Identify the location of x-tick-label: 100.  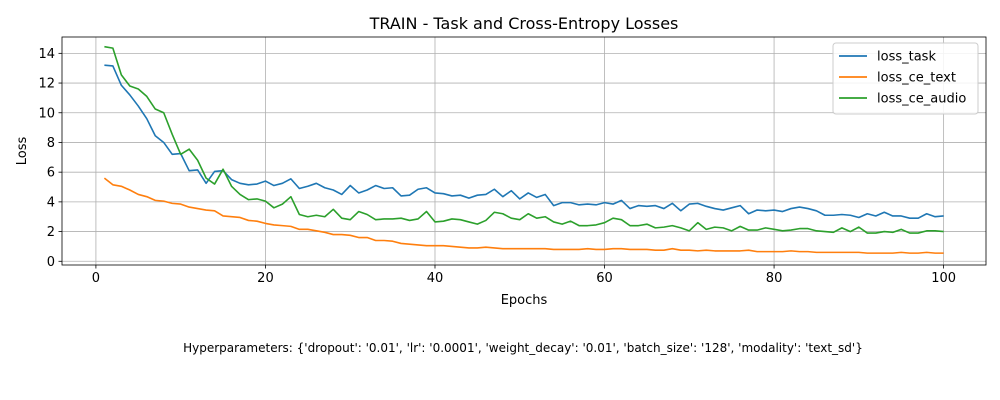
(943, 278).